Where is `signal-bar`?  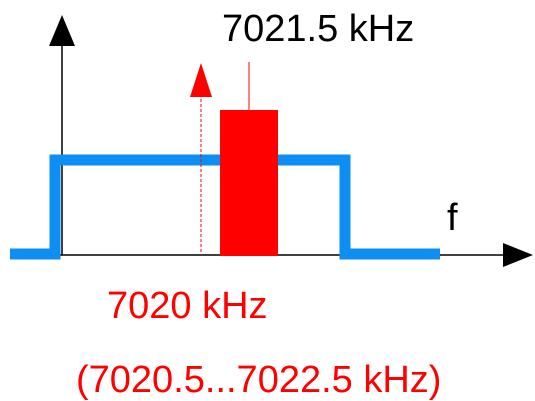
signal-bar is located at coordinates (249, 183).